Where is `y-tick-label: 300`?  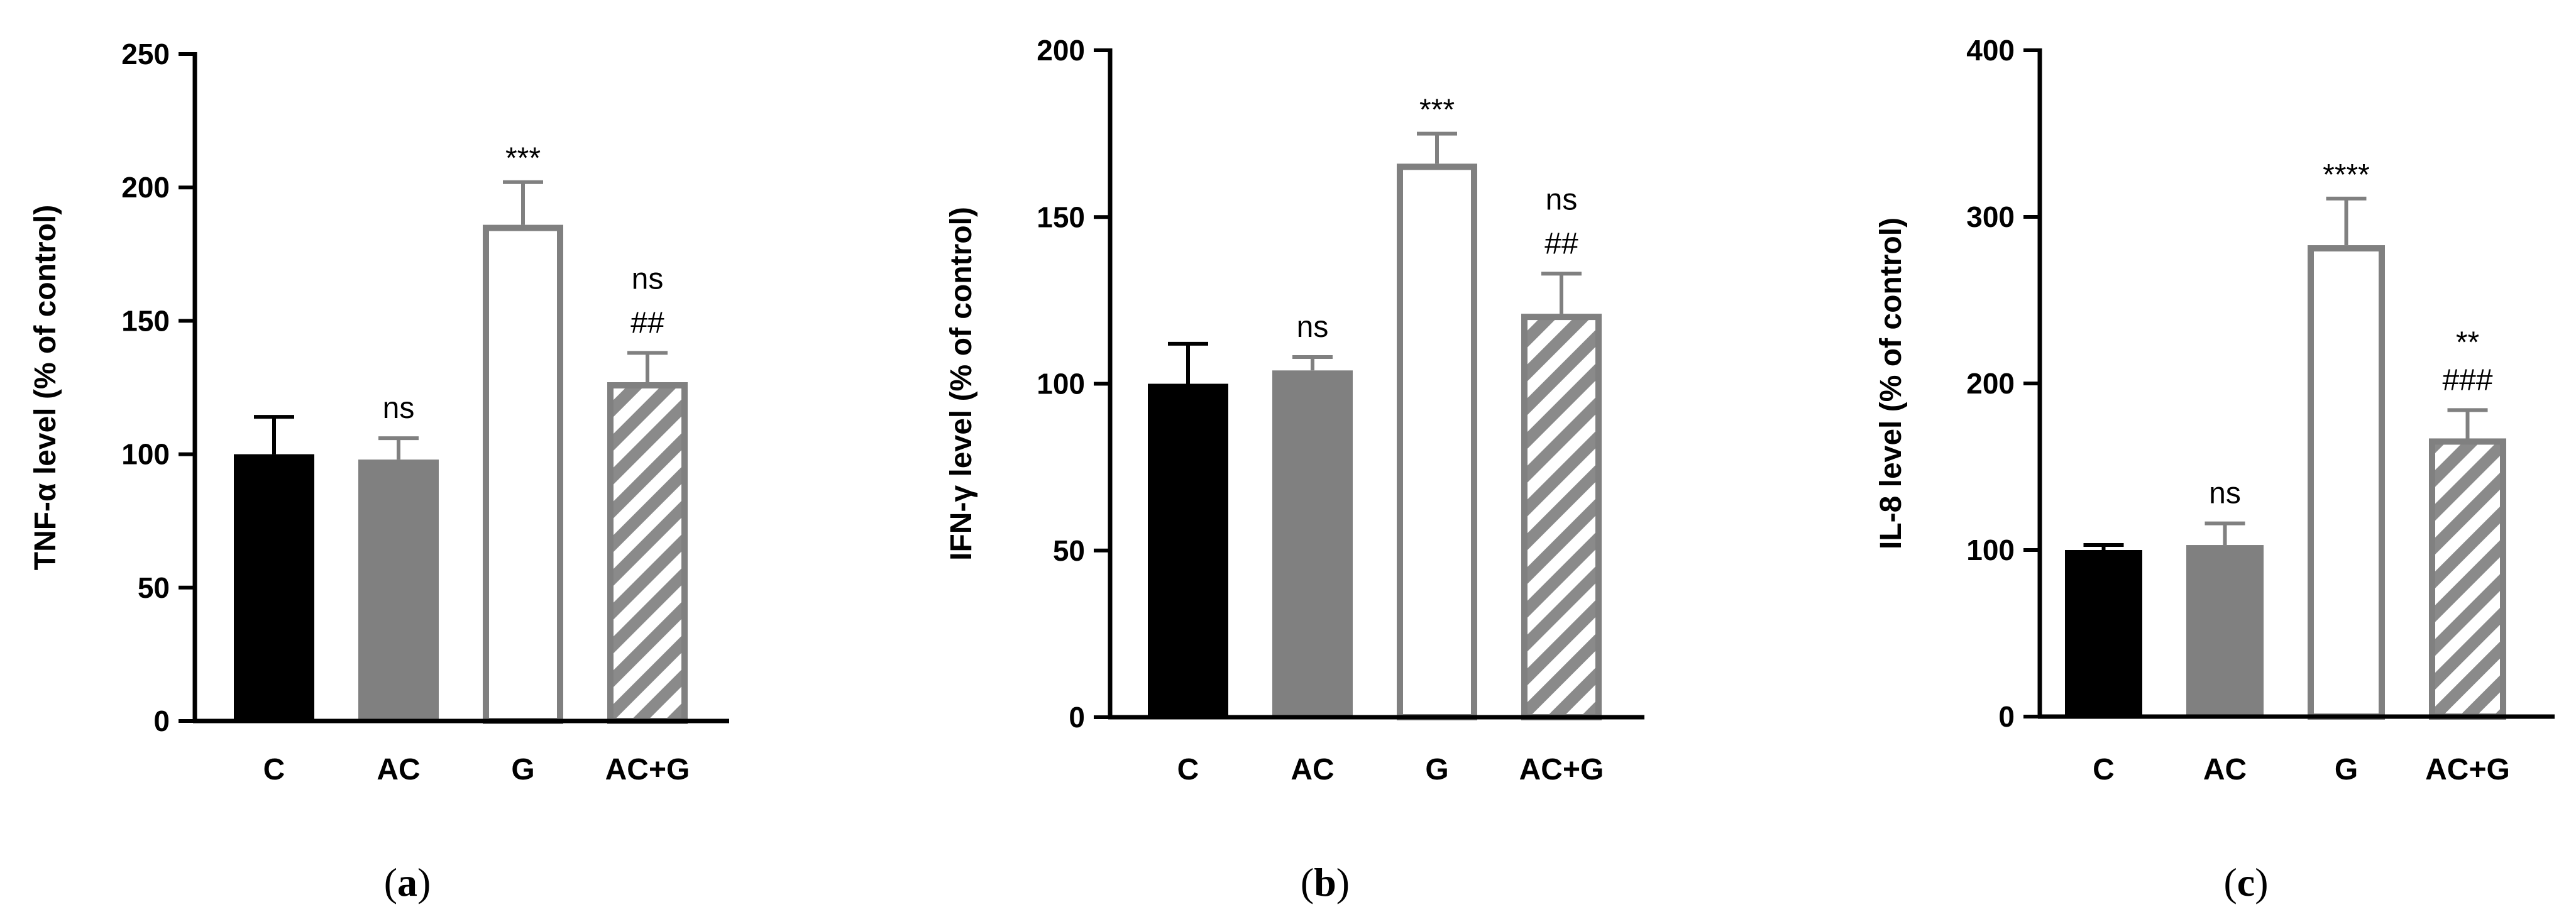 y-tick-label: 300 is located at coordinates (1991, 217).